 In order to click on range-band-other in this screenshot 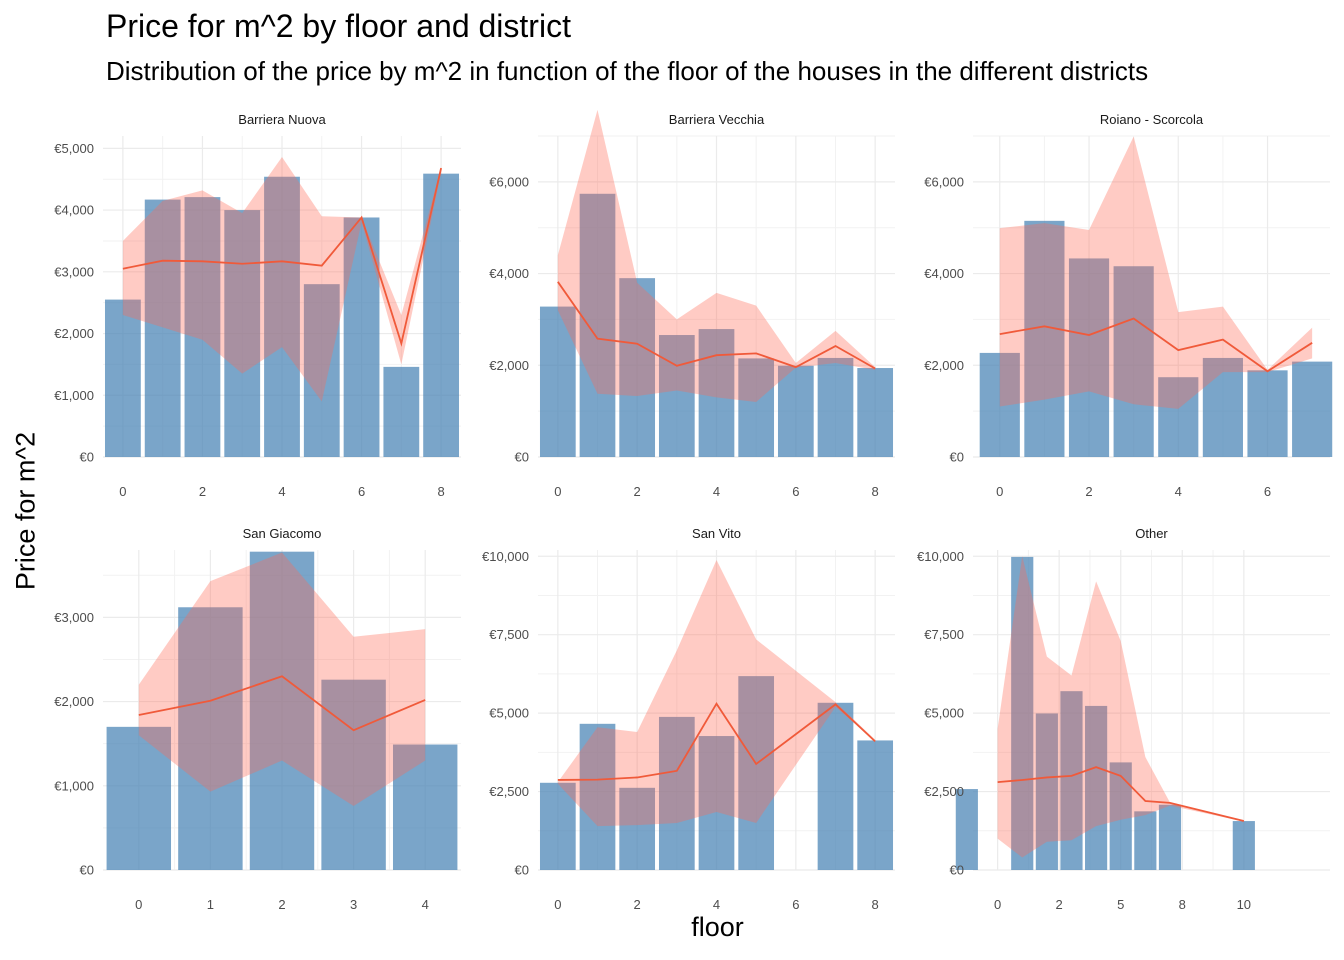, I will do `click(1120, 707)`.